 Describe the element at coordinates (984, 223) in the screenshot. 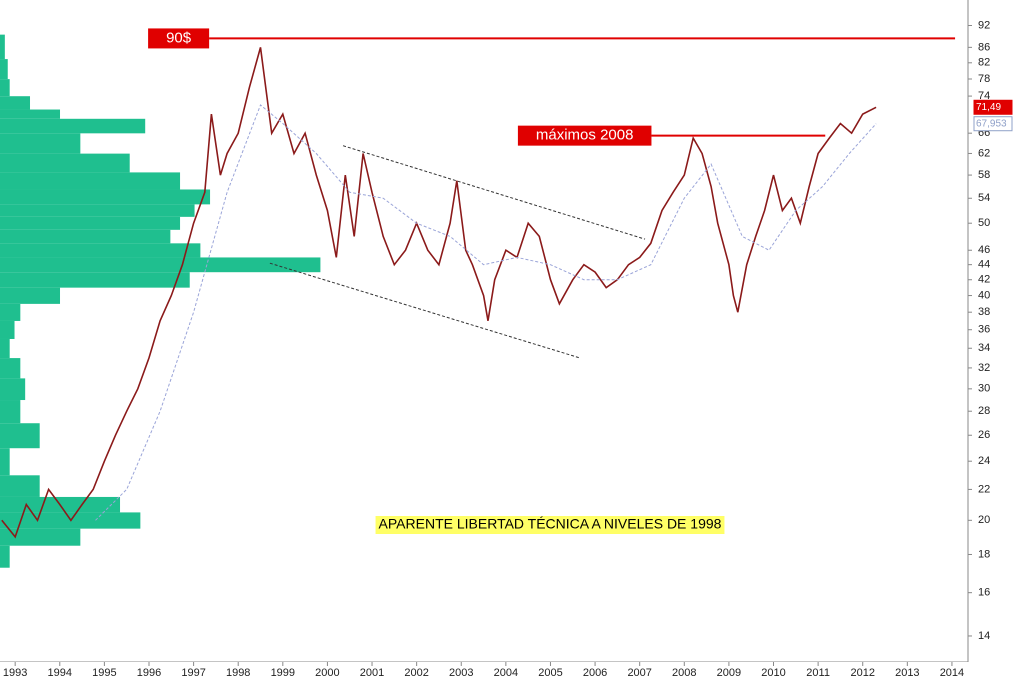

I see `y-tick-label: 50` at that location.